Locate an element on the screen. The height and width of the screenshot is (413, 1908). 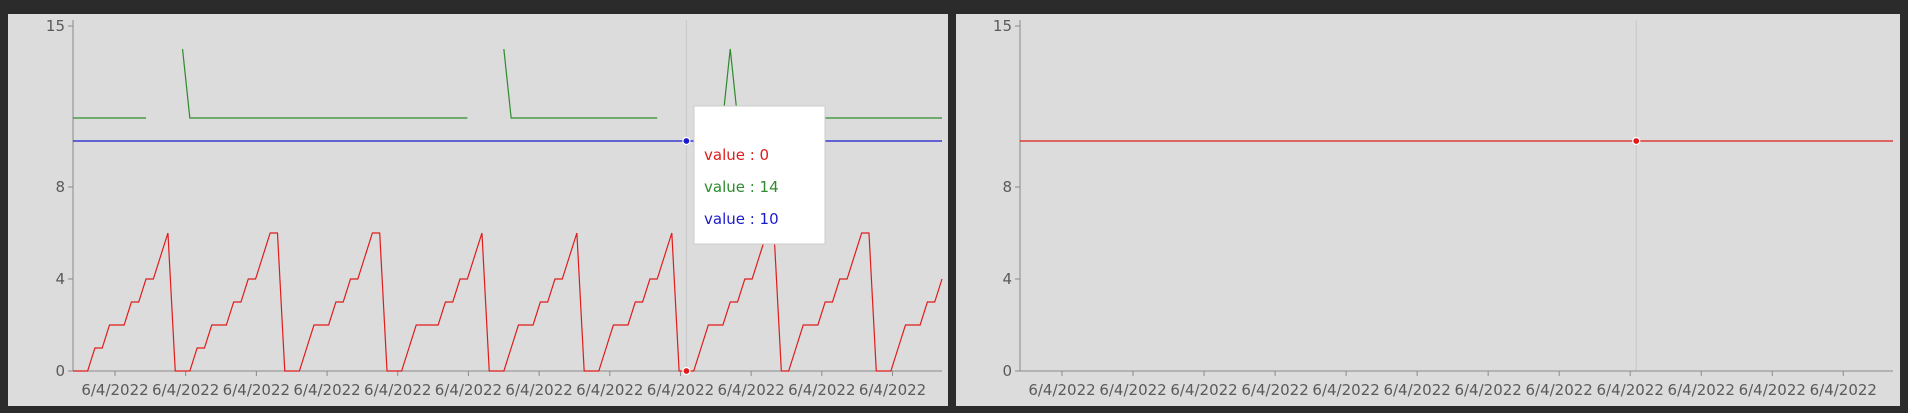
tooltip-row: value : 14 is located at coordinates (741, 187).